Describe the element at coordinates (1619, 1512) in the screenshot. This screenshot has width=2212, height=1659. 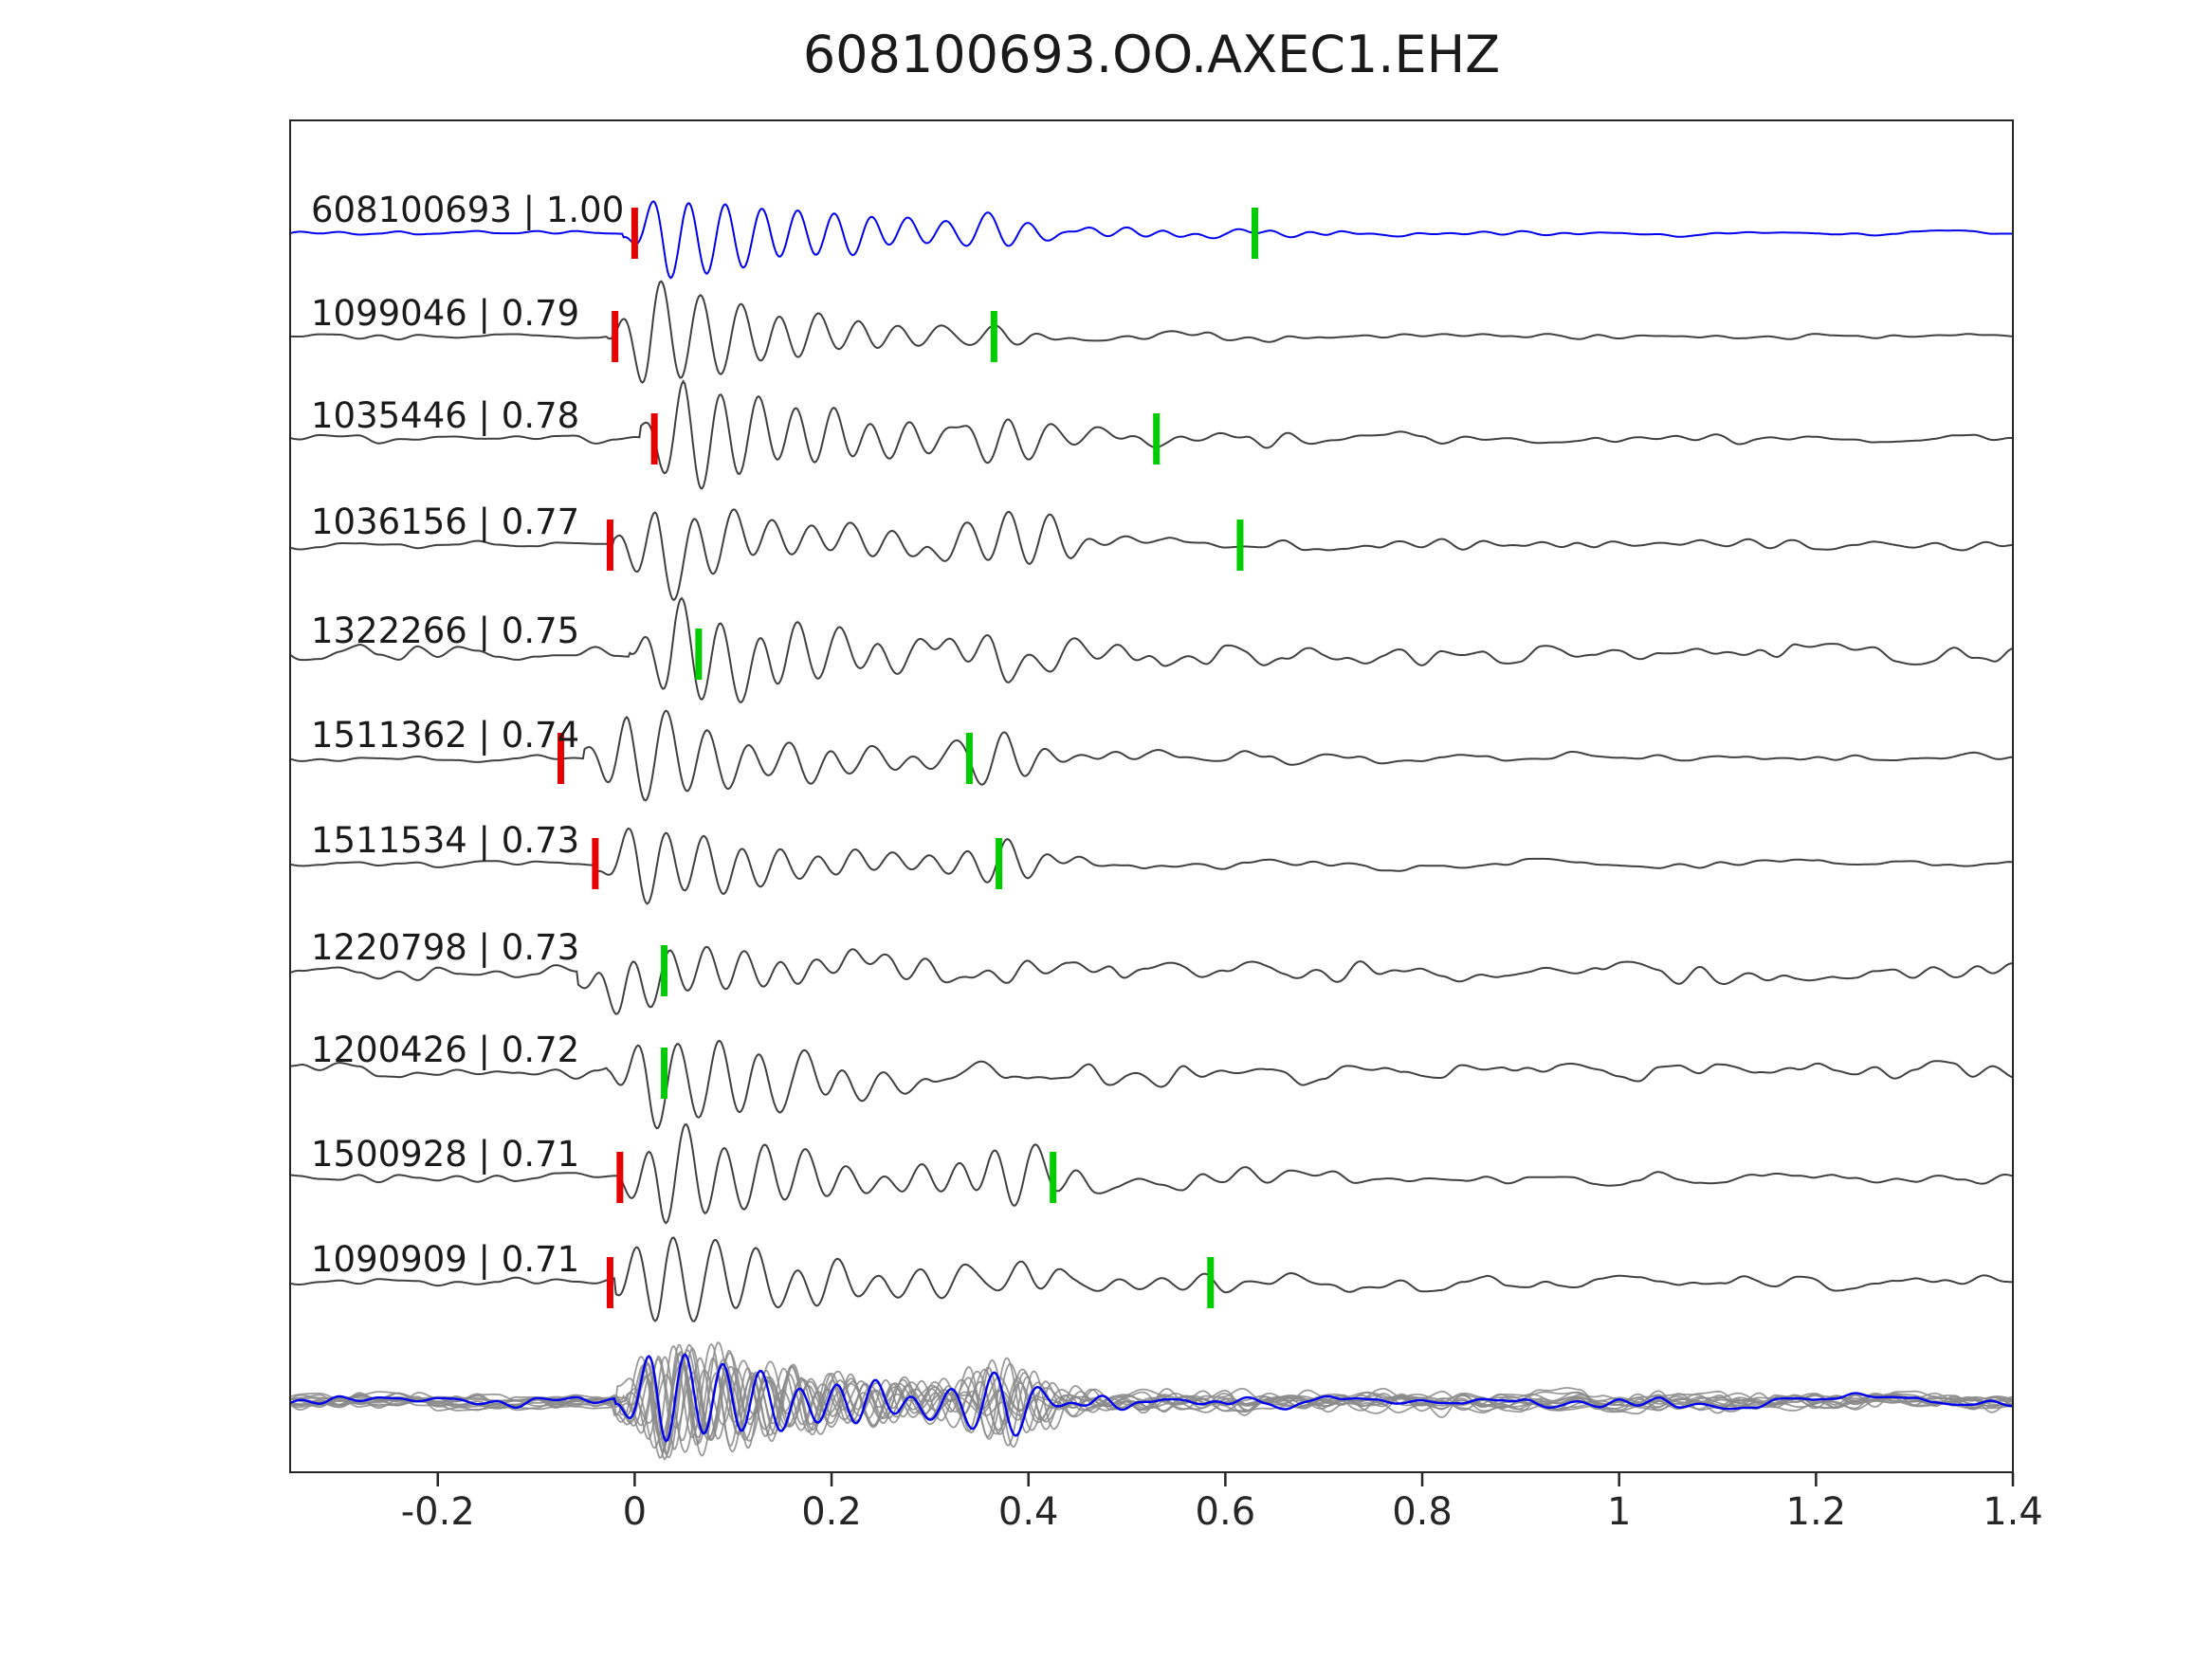
I see `x-tick-label: 1` at that location.